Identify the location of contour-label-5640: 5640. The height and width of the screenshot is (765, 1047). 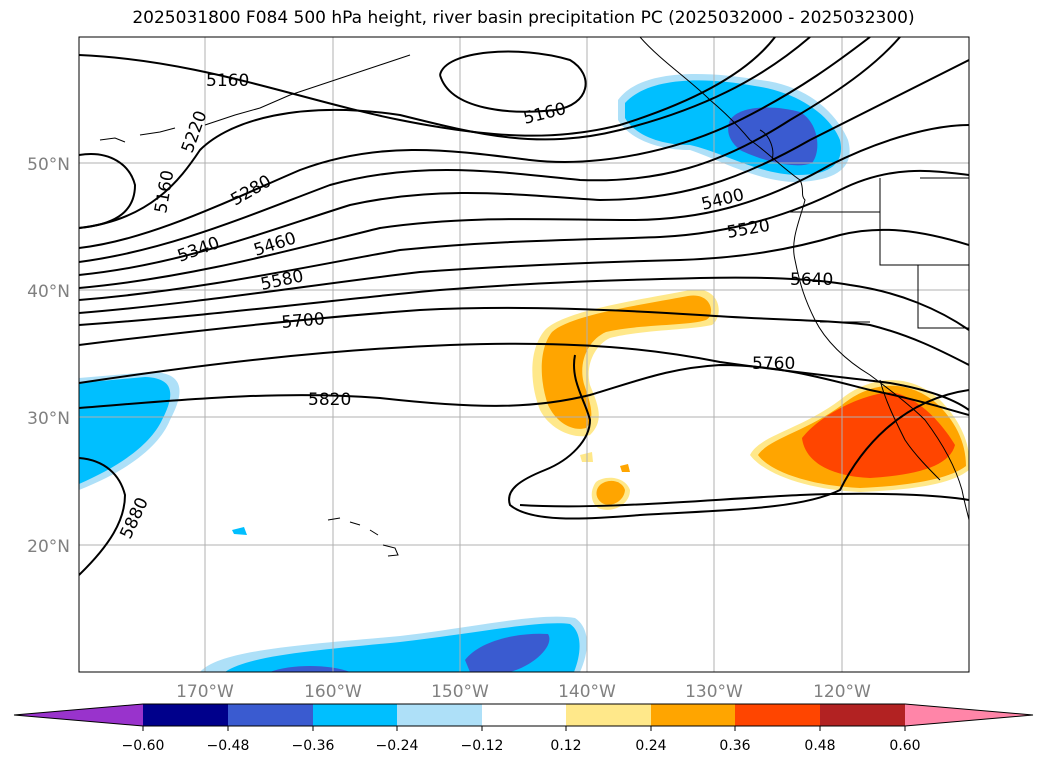
(811, 280).